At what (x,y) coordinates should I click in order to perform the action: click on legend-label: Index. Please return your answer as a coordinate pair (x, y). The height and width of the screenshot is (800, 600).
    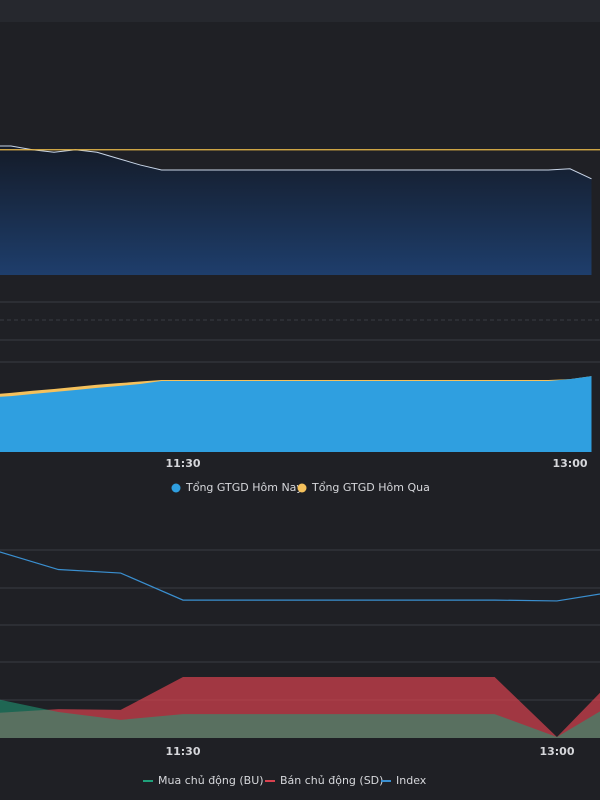
    Looking at the image, I should click on (411, 780).